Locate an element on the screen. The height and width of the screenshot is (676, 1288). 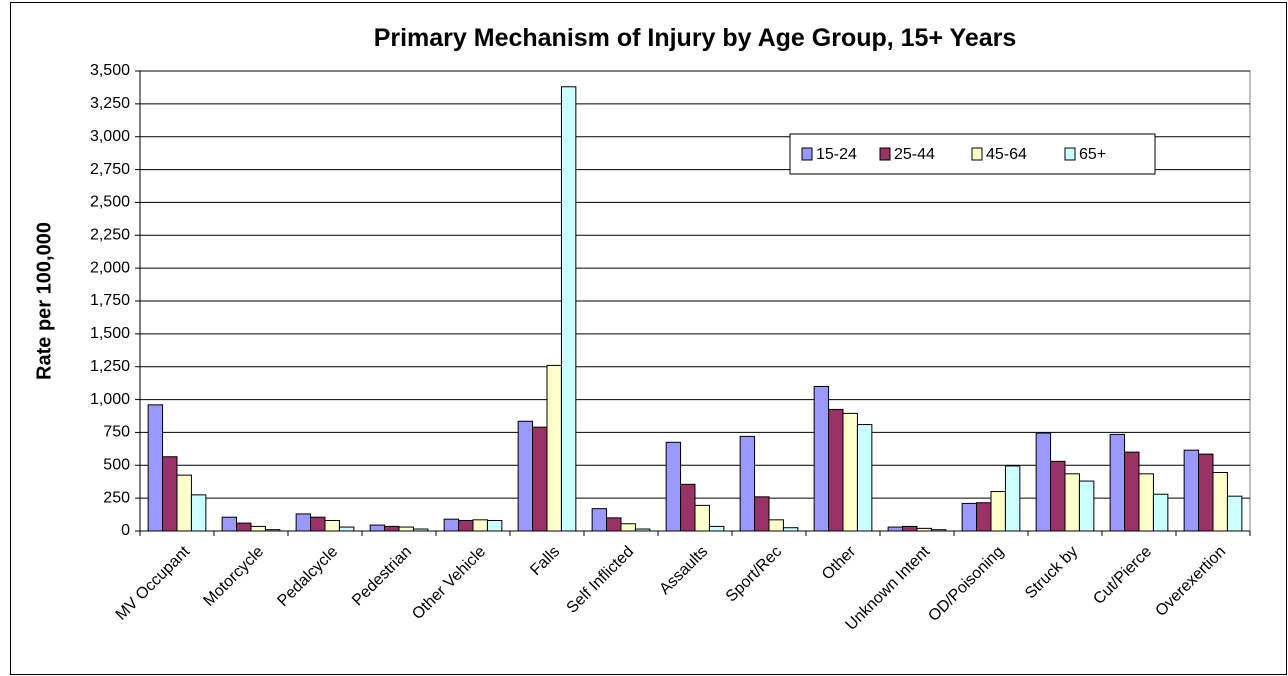
y-tick-label: 2,250 is located at coordinates (110, 235).